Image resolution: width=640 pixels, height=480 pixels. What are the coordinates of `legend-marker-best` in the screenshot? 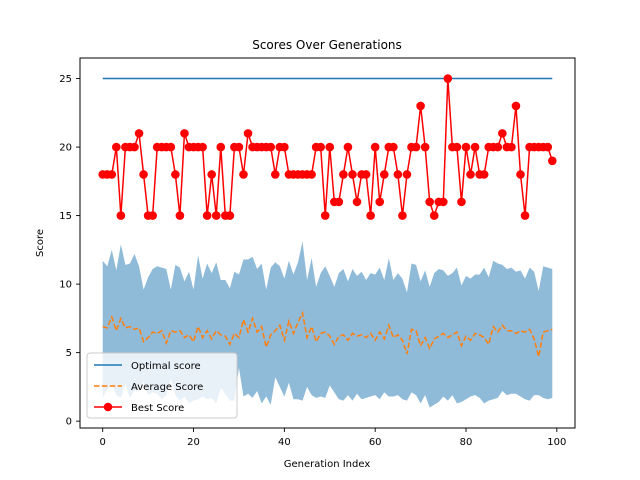 It's located at (108, 407).